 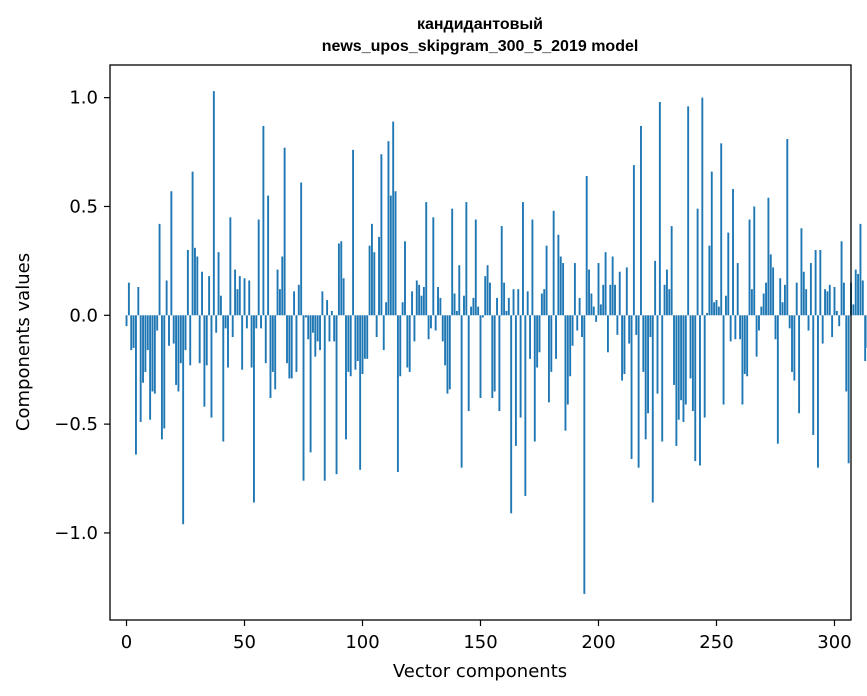 I want to click on y-axis-label: Components values, so click(x=23, y=342).